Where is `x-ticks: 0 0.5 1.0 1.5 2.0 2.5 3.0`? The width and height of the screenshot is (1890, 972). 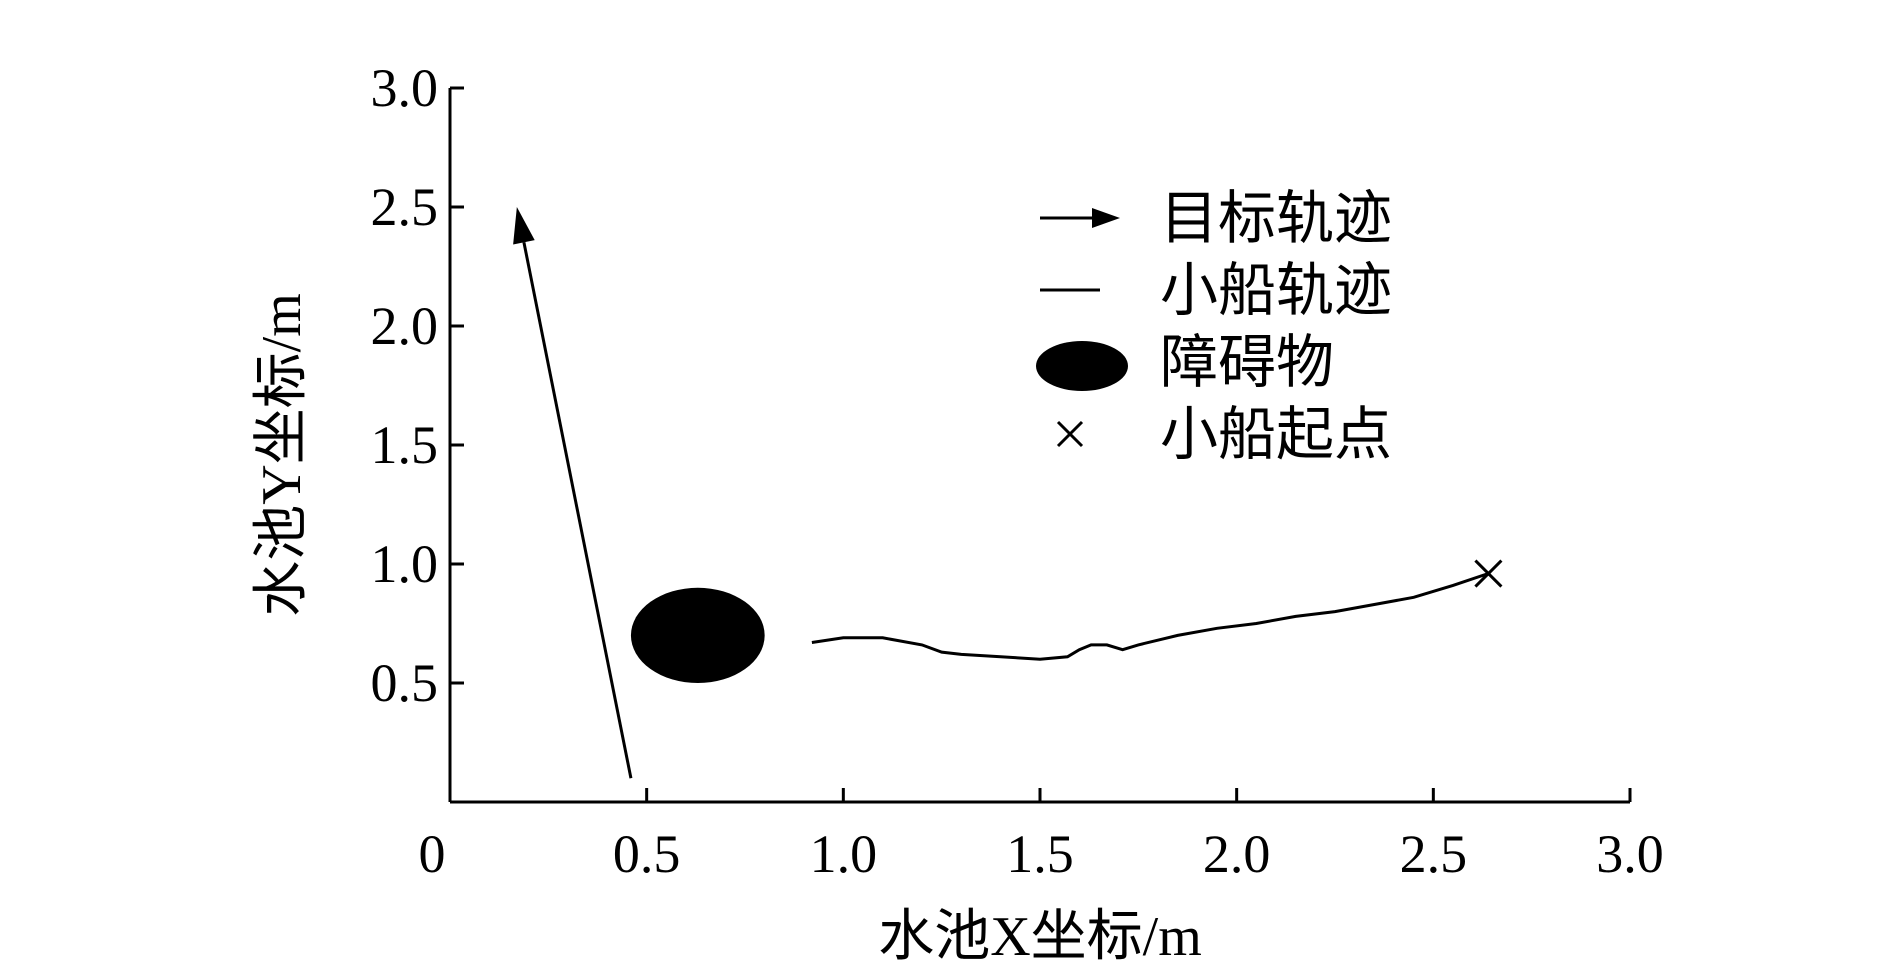
x-ticks: 0 0.5 1.0 1.5 2.0 2.5 3.0 is located at coordinates (1041, 836).